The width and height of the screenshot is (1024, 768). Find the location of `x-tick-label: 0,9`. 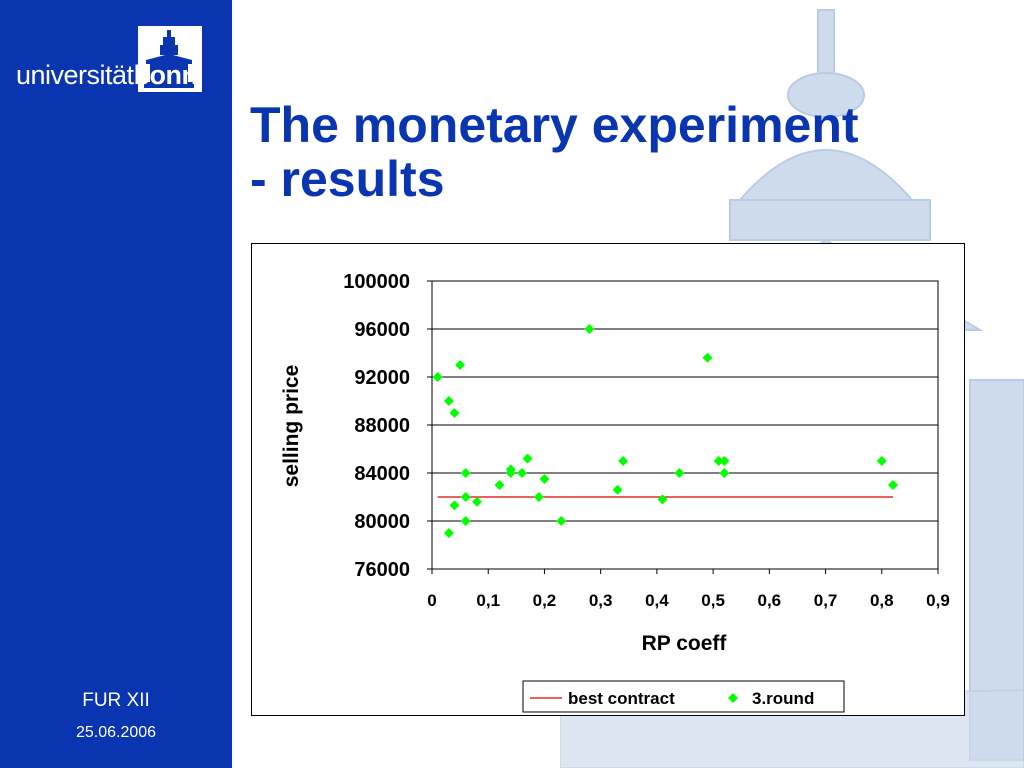

x-tick-label: 0,9 is located at coordinates (938, 600).